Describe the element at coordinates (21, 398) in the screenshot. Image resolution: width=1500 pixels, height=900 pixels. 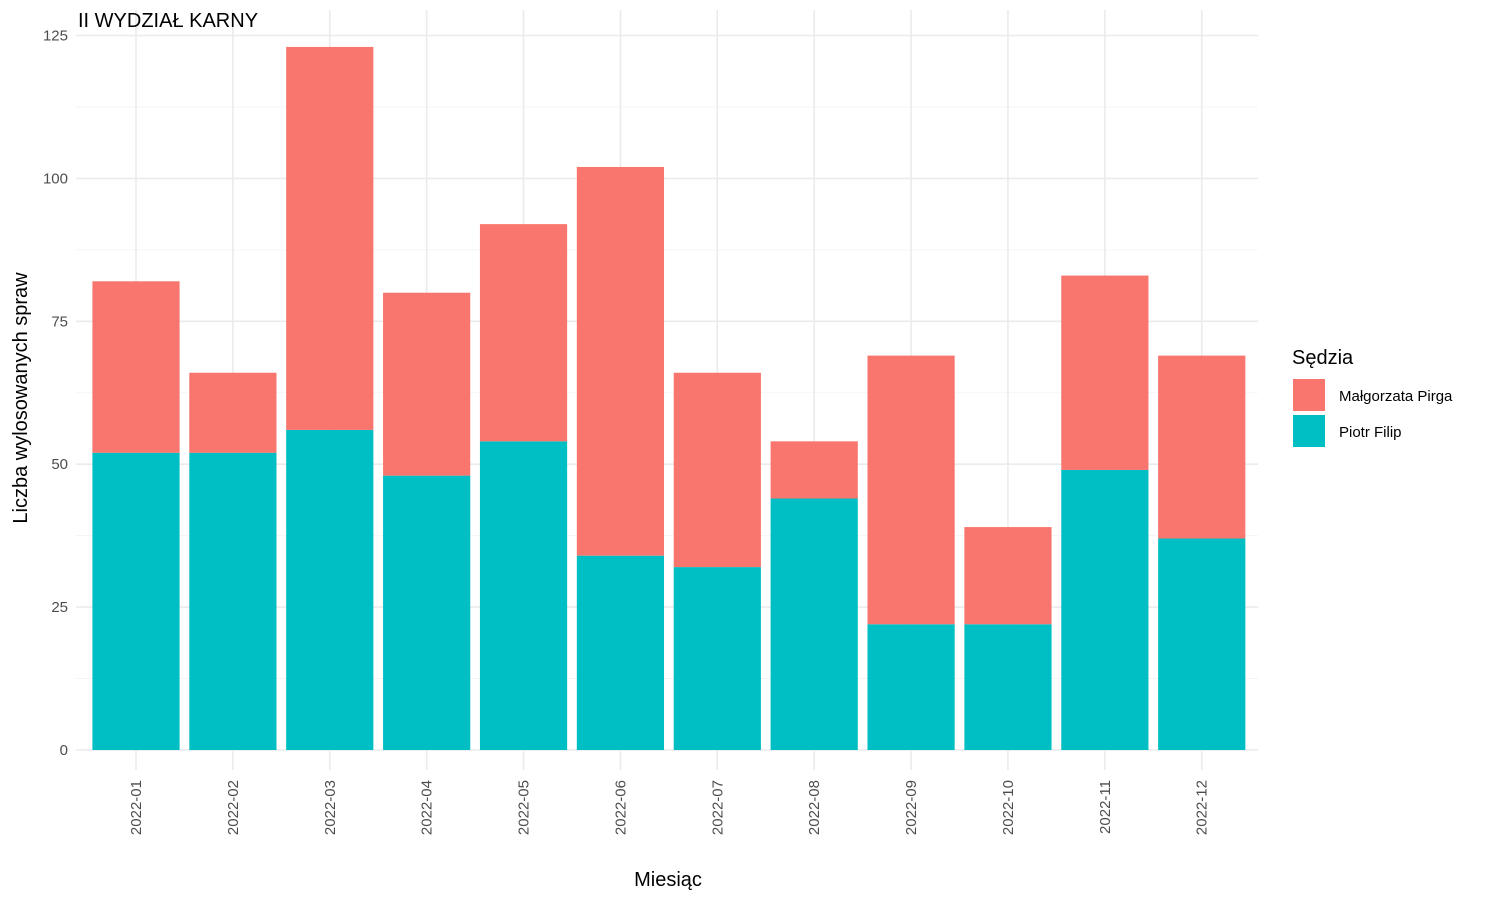
I see `y-axis-title: Liczba wylosowanych spraw` at that location.